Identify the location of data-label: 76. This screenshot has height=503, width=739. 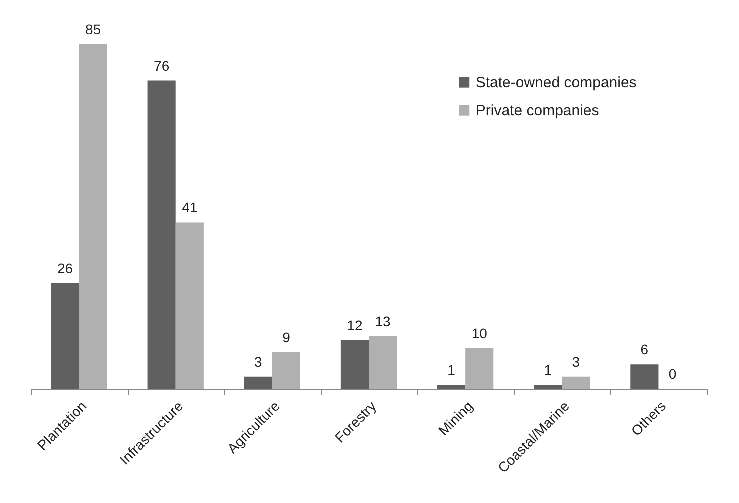
(162, 66).